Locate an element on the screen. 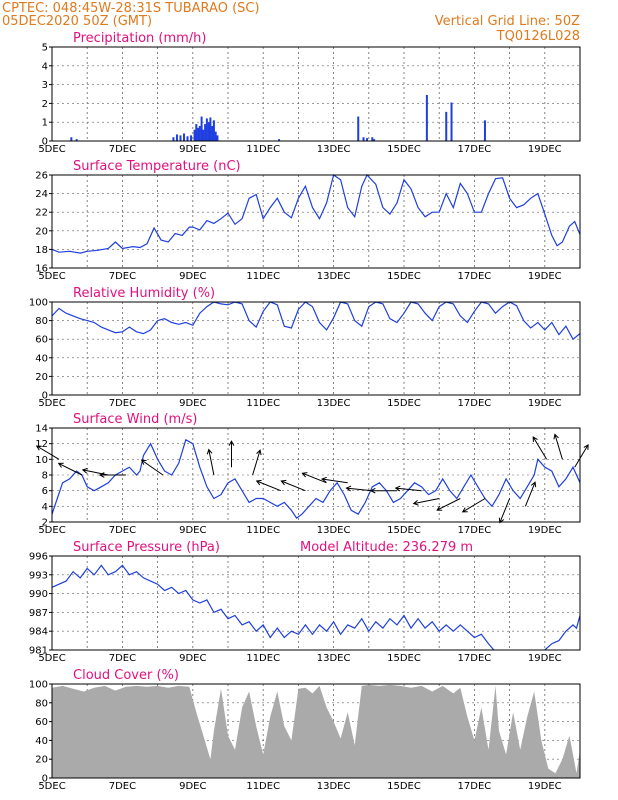  header-code: TQ0126L028 is located at coordinates (538, 36).